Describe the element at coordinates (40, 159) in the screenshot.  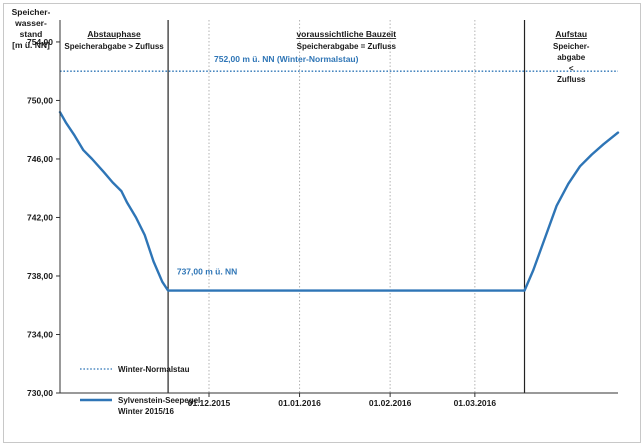
I see `y-tick-label: 746,00` at that location.